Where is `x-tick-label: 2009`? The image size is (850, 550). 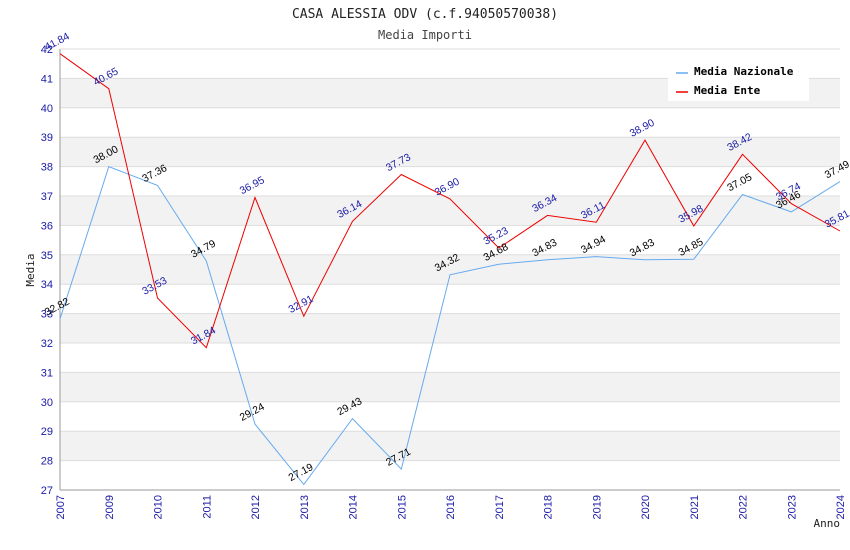 x-tick-label: 2009 is located at coordinates (110, 507).